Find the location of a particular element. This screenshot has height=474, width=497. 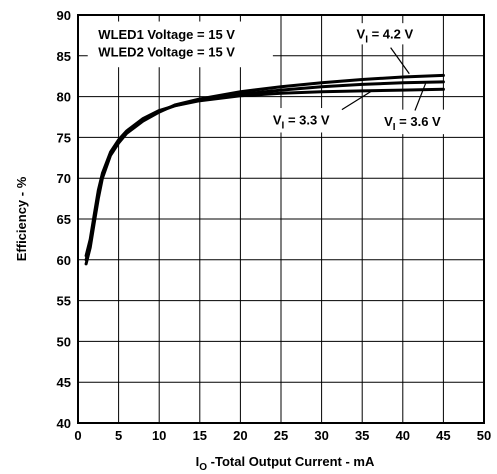

y-tick-label: 55 is located at coordinates (64, 301).